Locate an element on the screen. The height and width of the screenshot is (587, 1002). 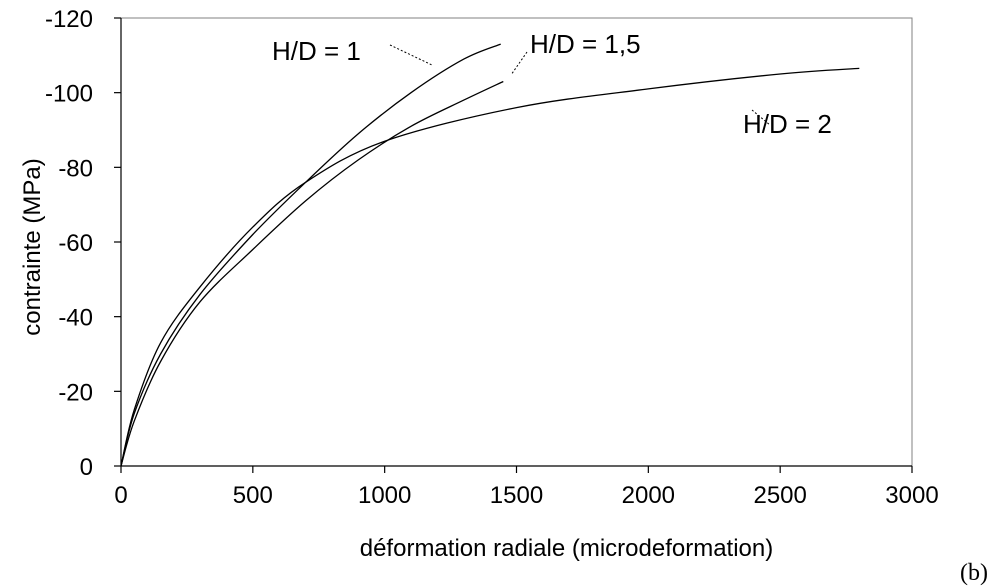
series-label-3: H/D = 2 is located at coordinates (787, 124).